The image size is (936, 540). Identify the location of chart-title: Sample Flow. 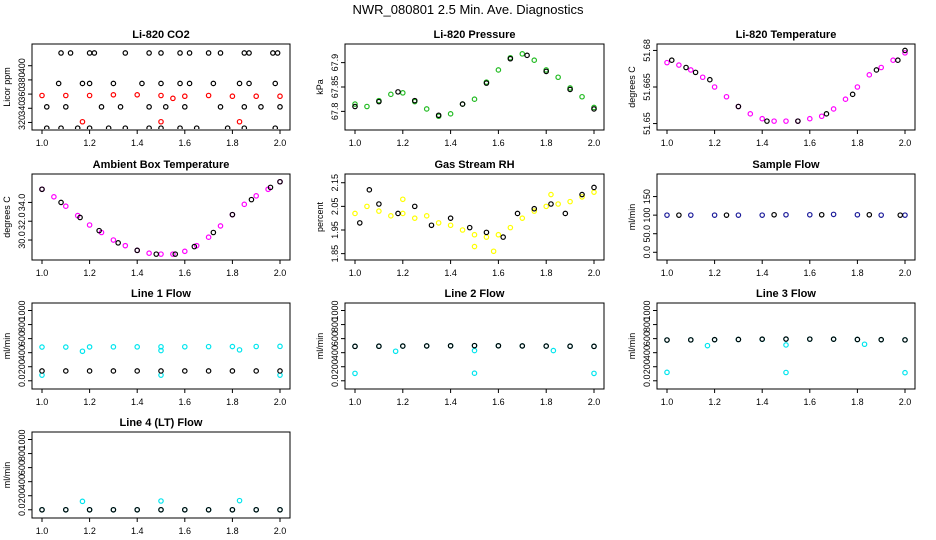
(786, 165).